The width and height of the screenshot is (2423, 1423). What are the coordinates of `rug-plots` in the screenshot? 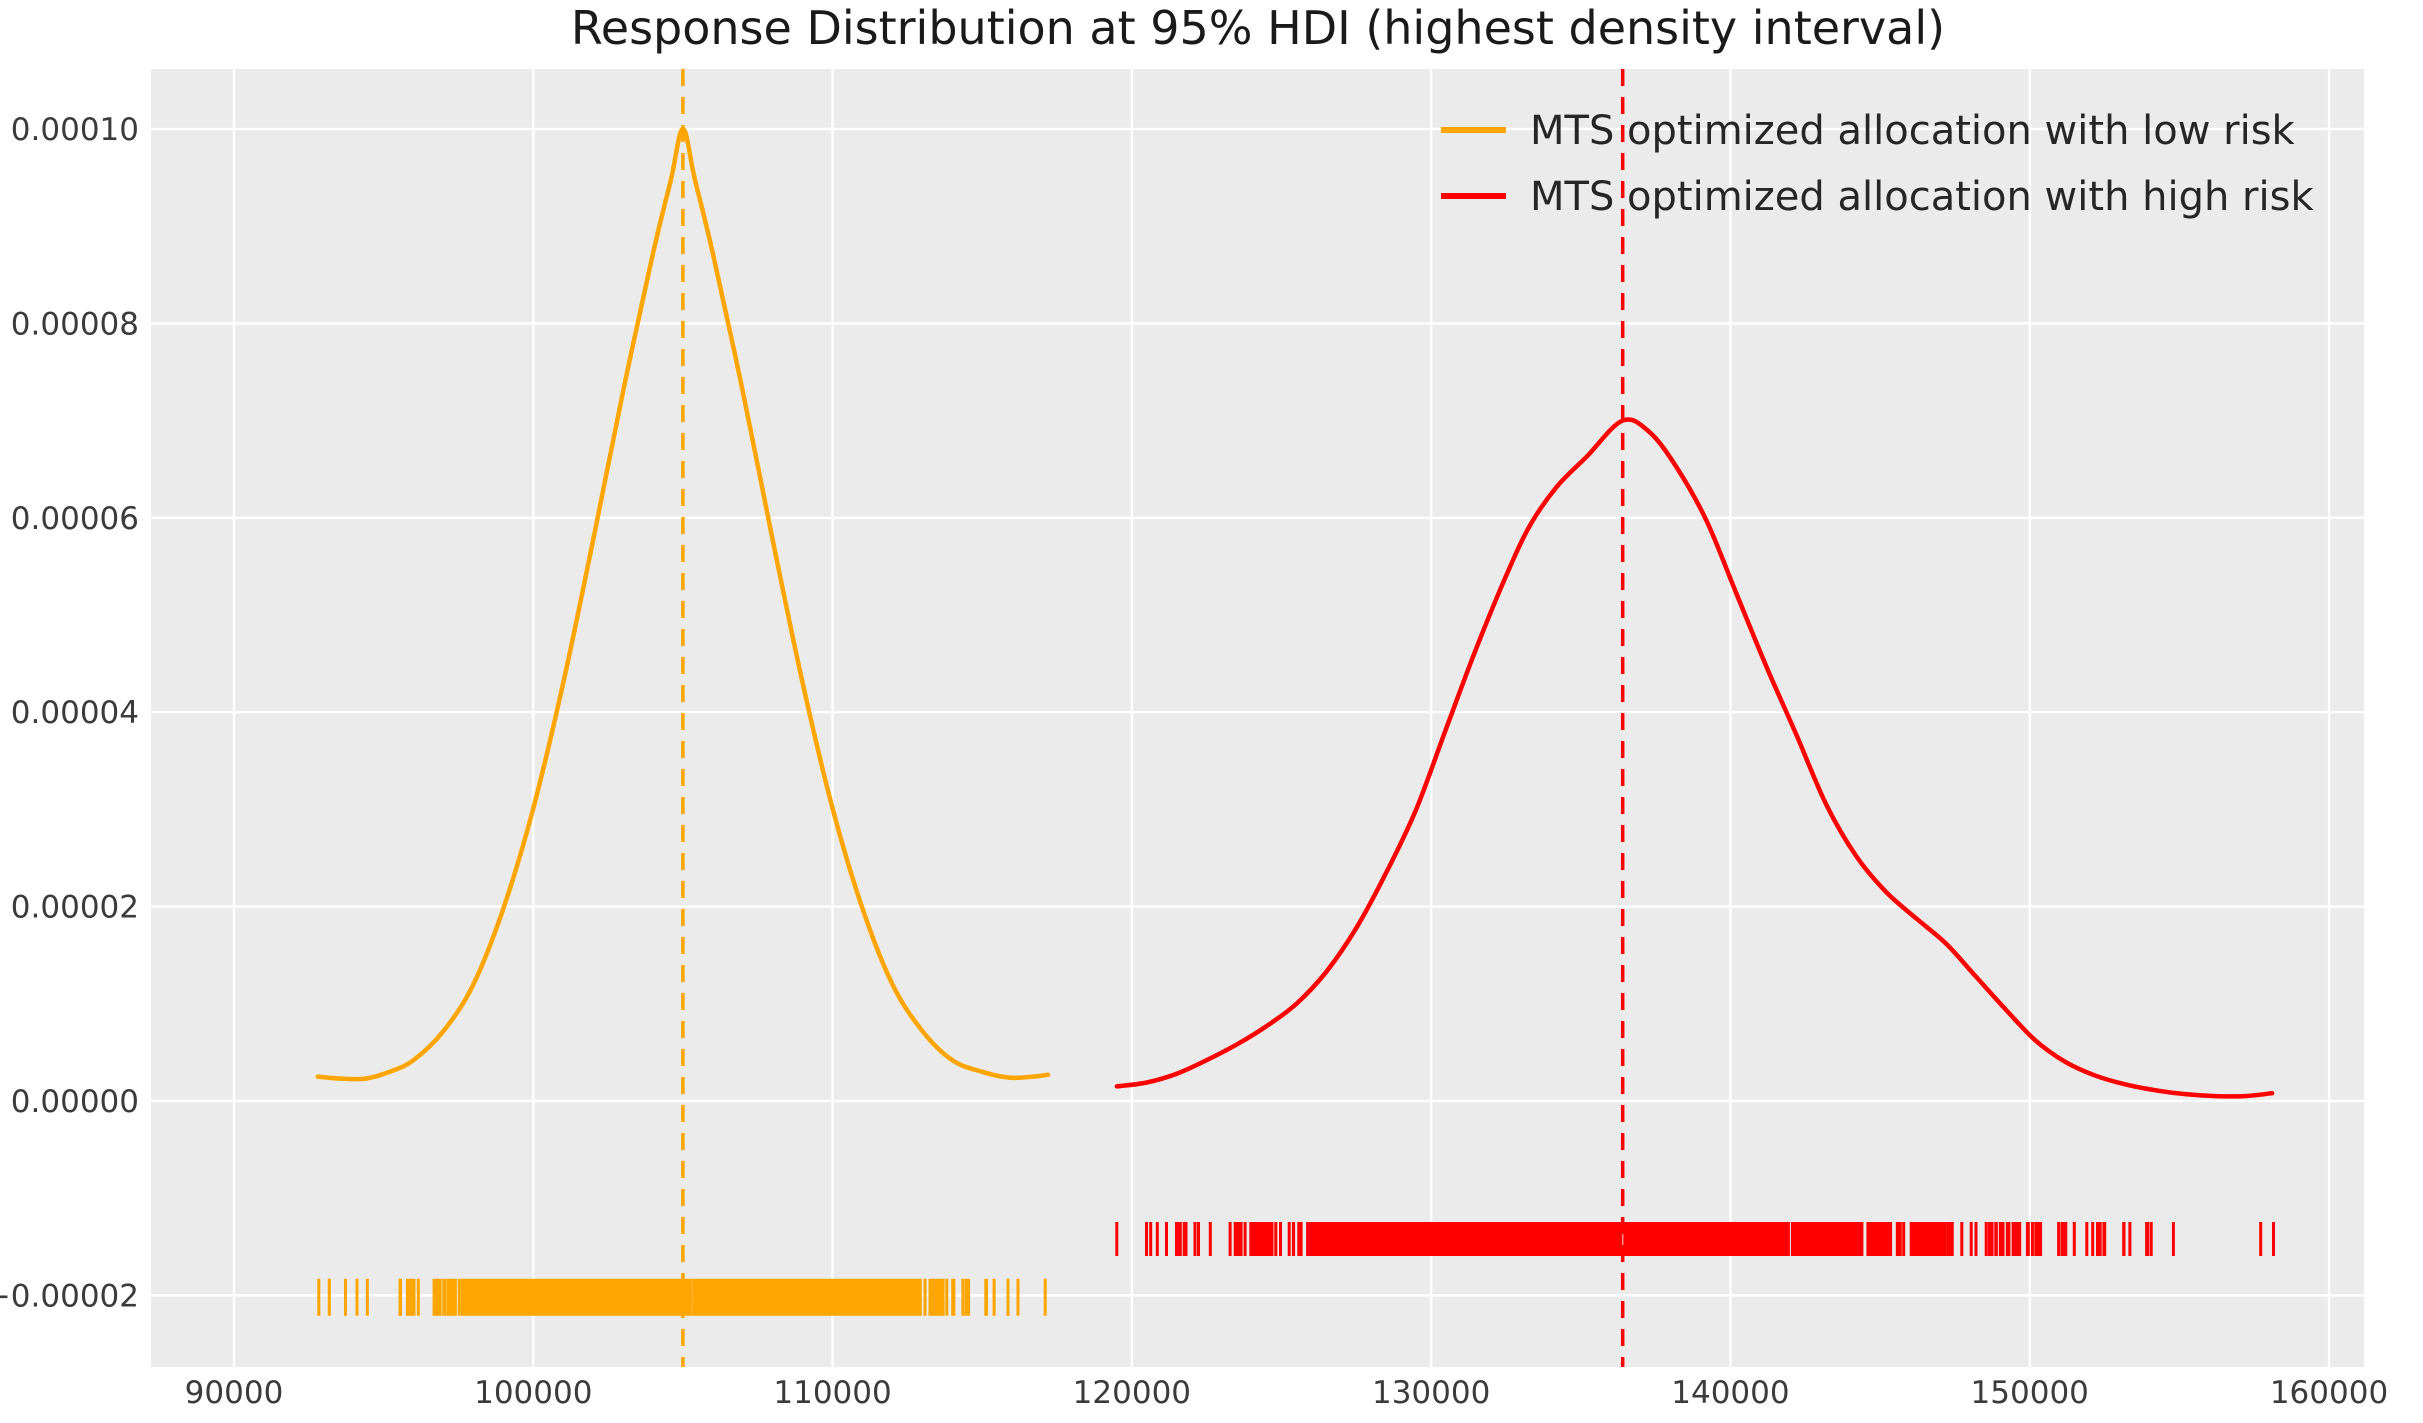 It's located at (1296, 1269).